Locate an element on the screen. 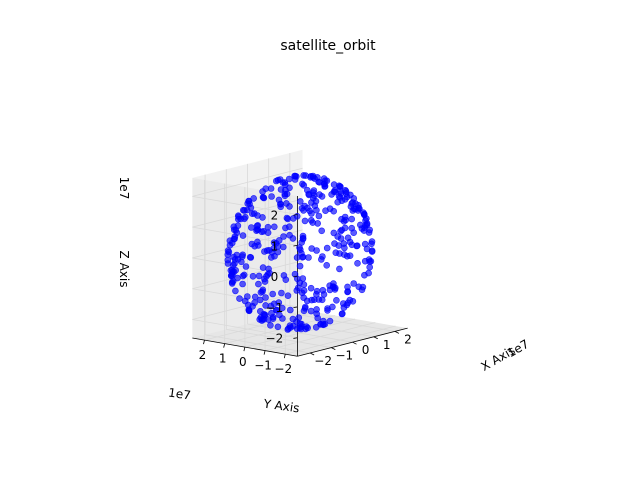 The height and width of the screenshot is (480, 640). y-offset-label: 1e7 is located at coordinates (179, 394).